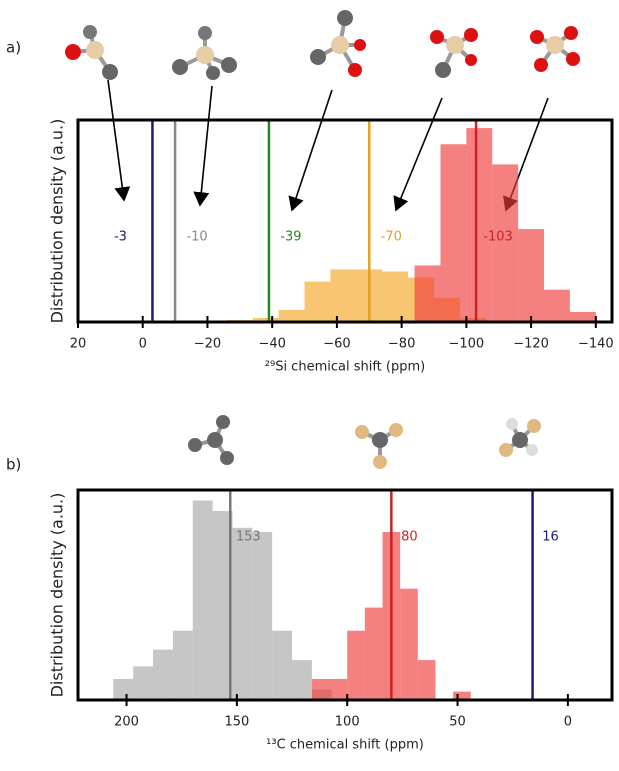  Describe the element at coordinates (345, 745) in the screenshot. I see `x-axis-label: ¹³C chemical shift (ppm)` at that location.